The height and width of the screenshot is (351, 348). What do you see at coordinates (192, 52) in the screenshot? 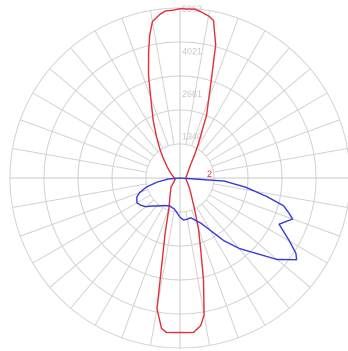
I see `tick-label-3: 4021` at bounding box center [192, 52].